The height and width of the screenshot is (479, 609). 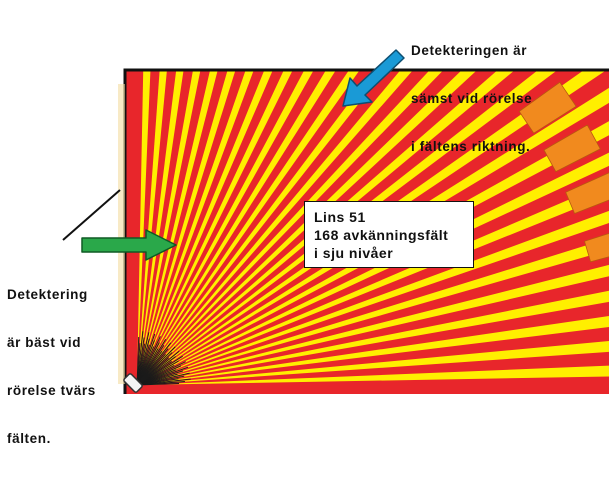 I want to click on left-wall-strip, so click(x=121, y=234).